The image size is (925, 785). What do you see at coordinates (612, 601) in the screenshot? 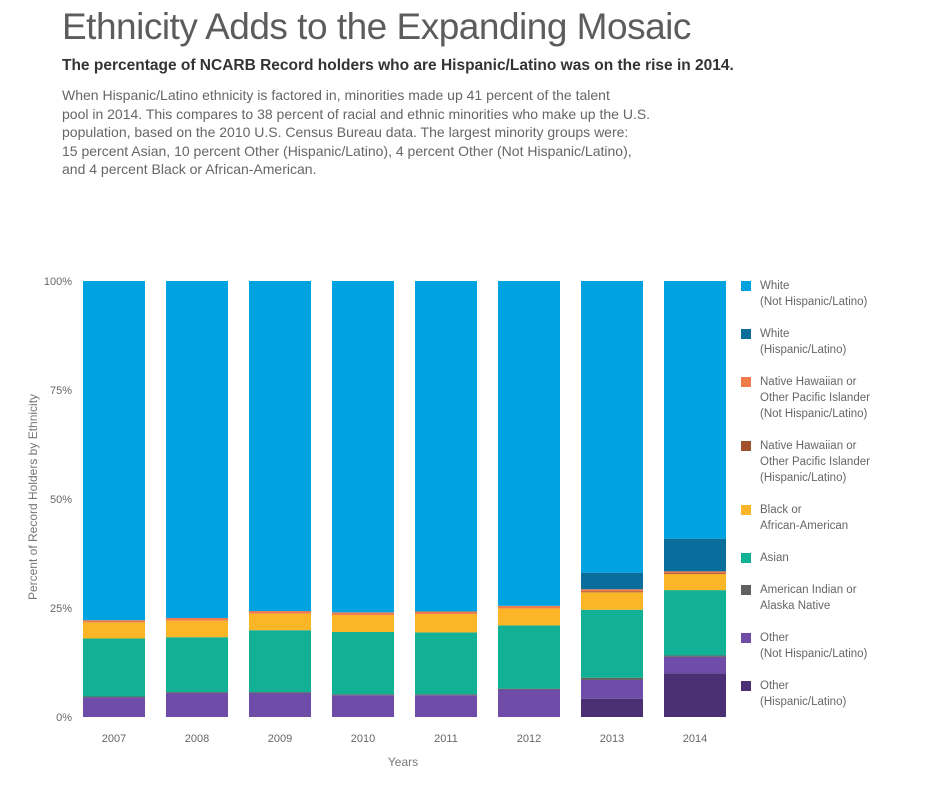
I see `bar-segment-2013-s4` at bounding box center [612, 601].